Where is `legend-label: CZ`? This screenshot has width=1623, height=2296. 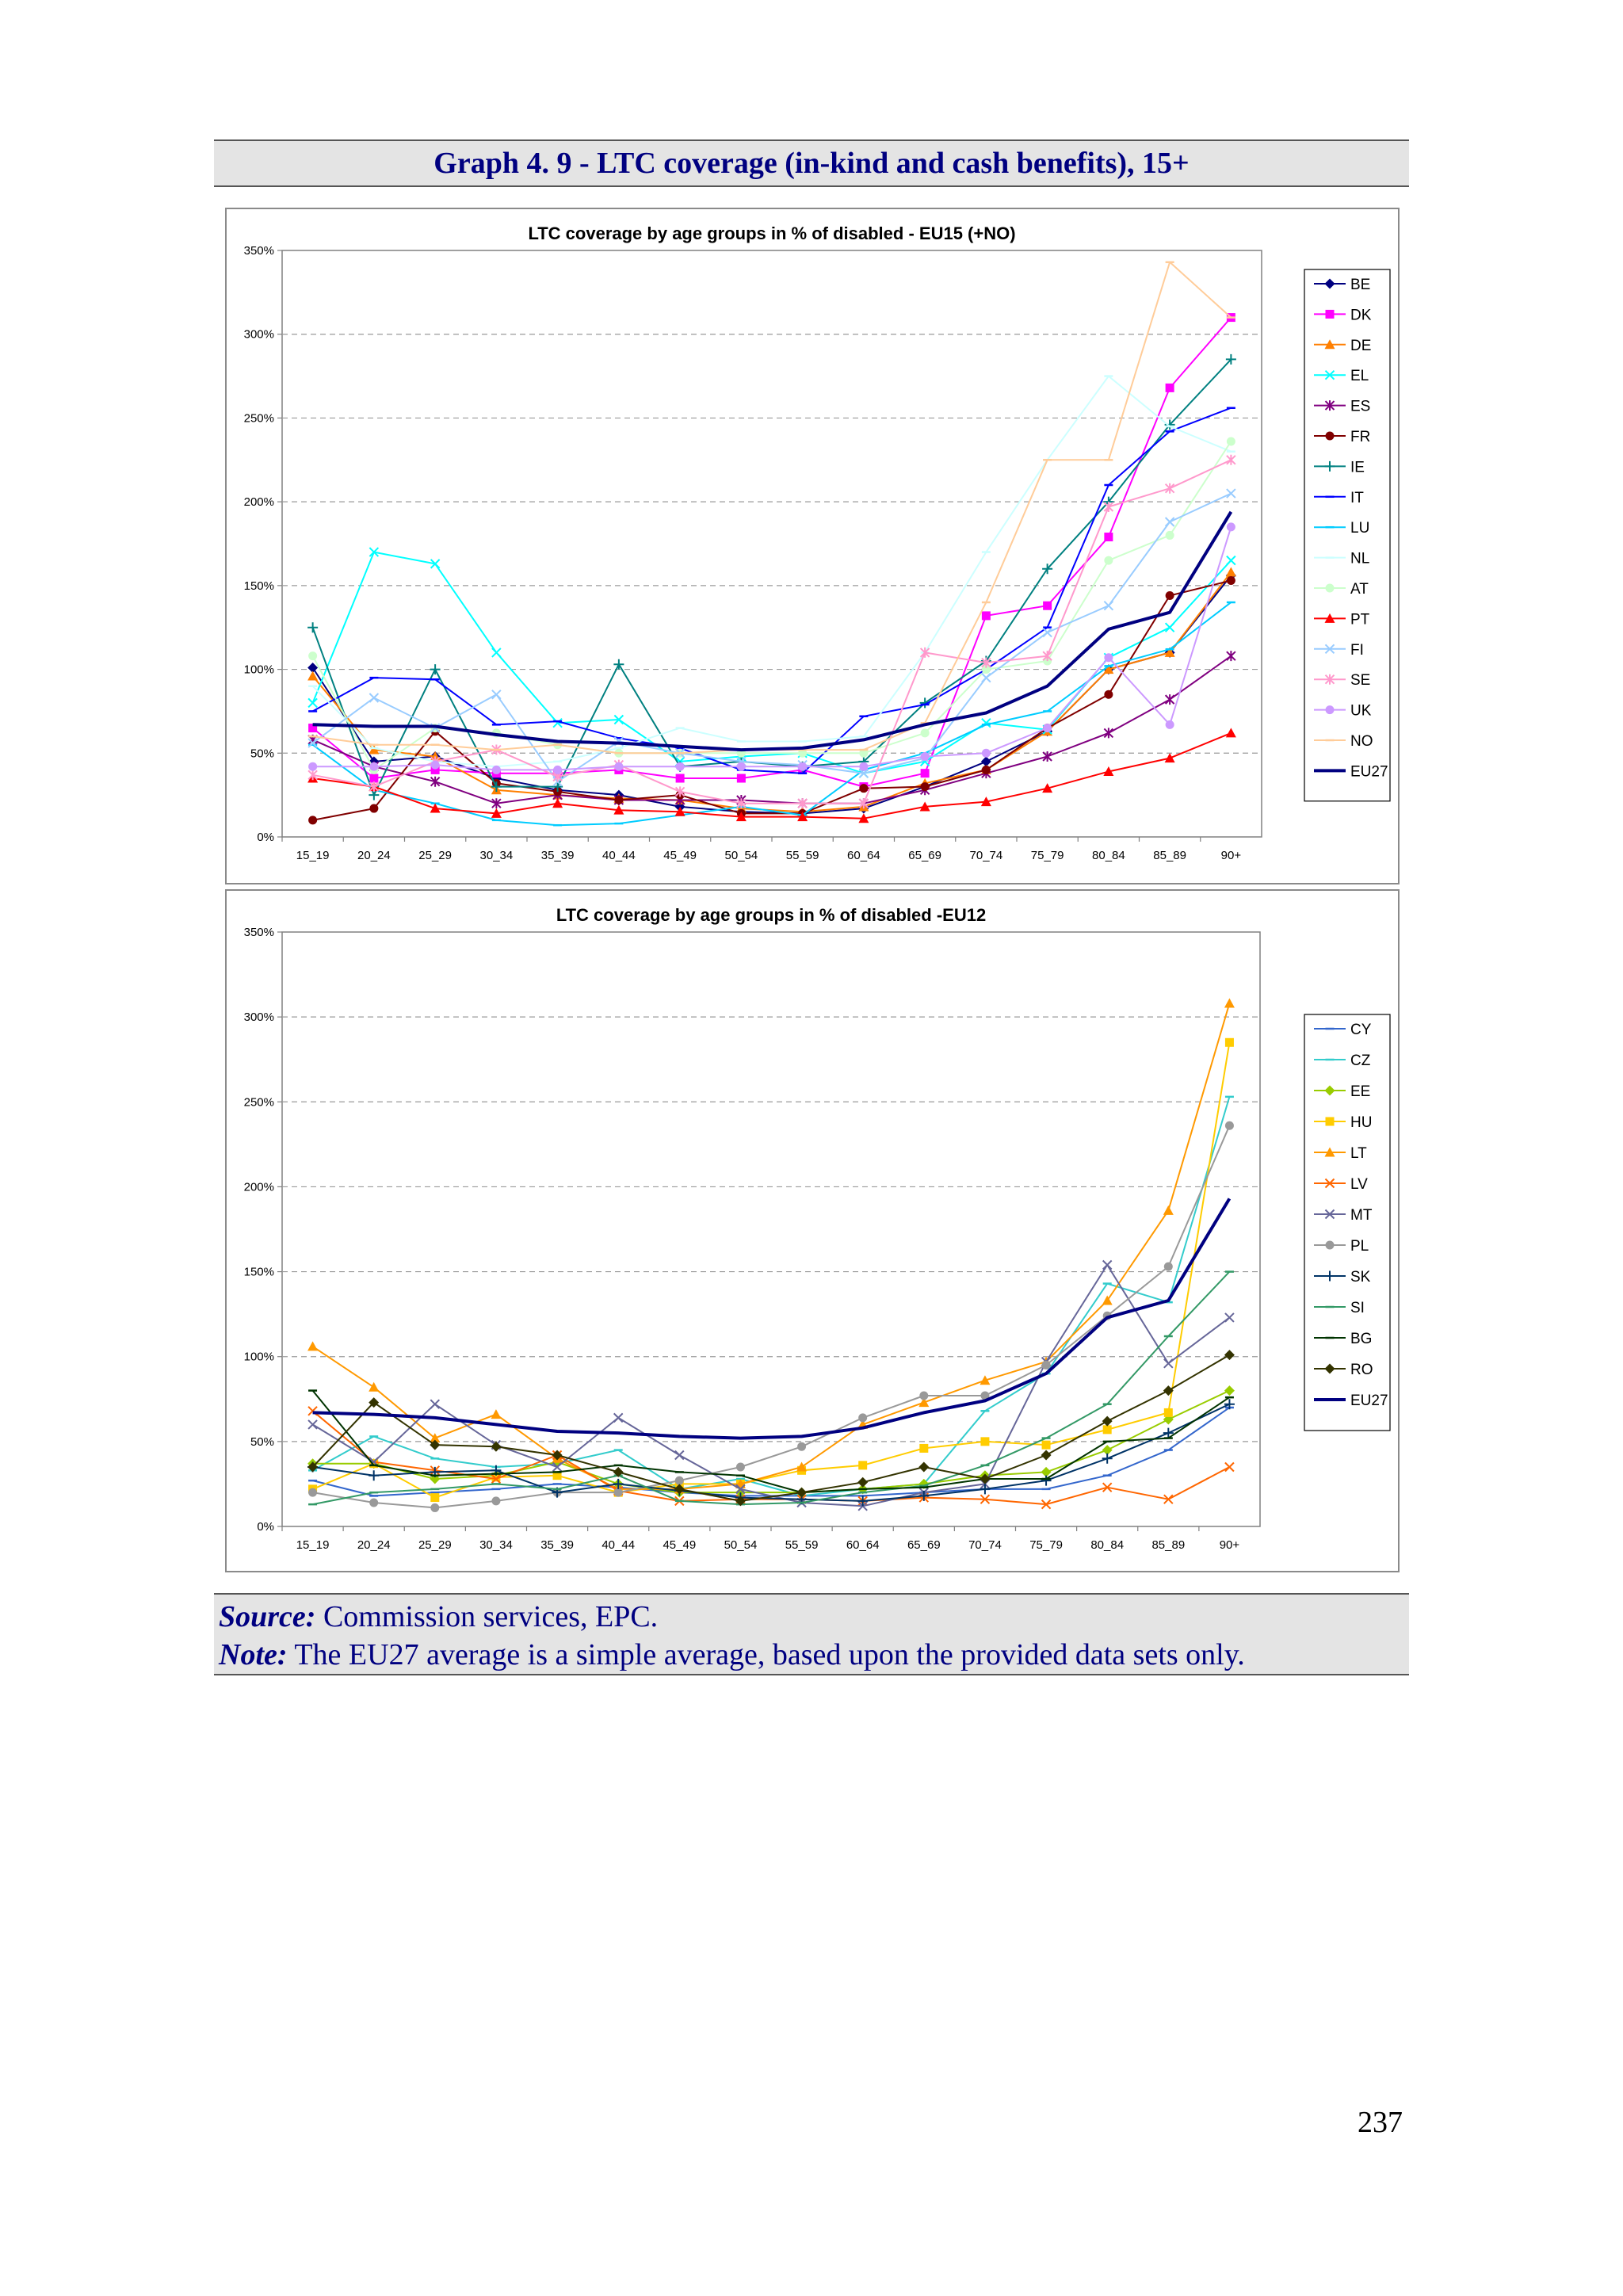
legend-label: CZ is located at coordinates (1360, 1060).